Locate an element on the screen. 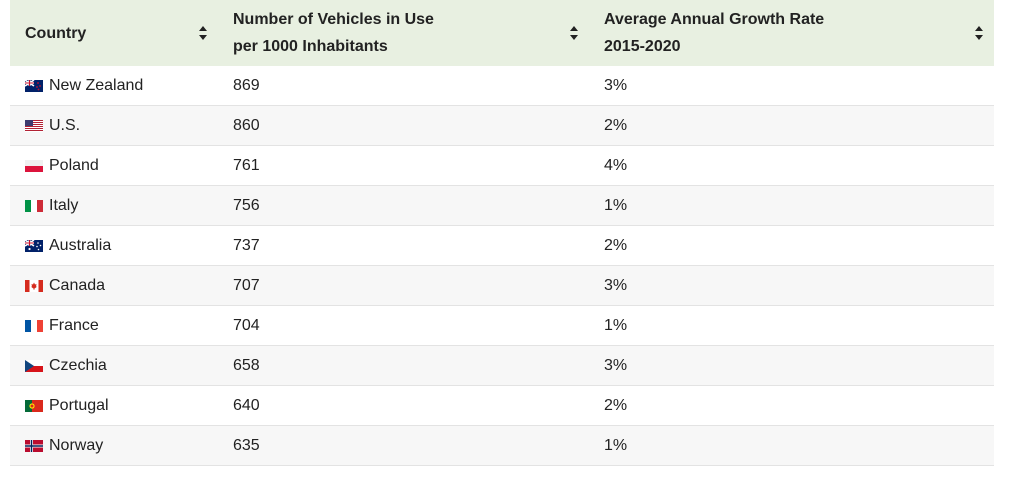 The image size is (1015, 481). country-cell: Czechia is located at coordinates (114, 365).